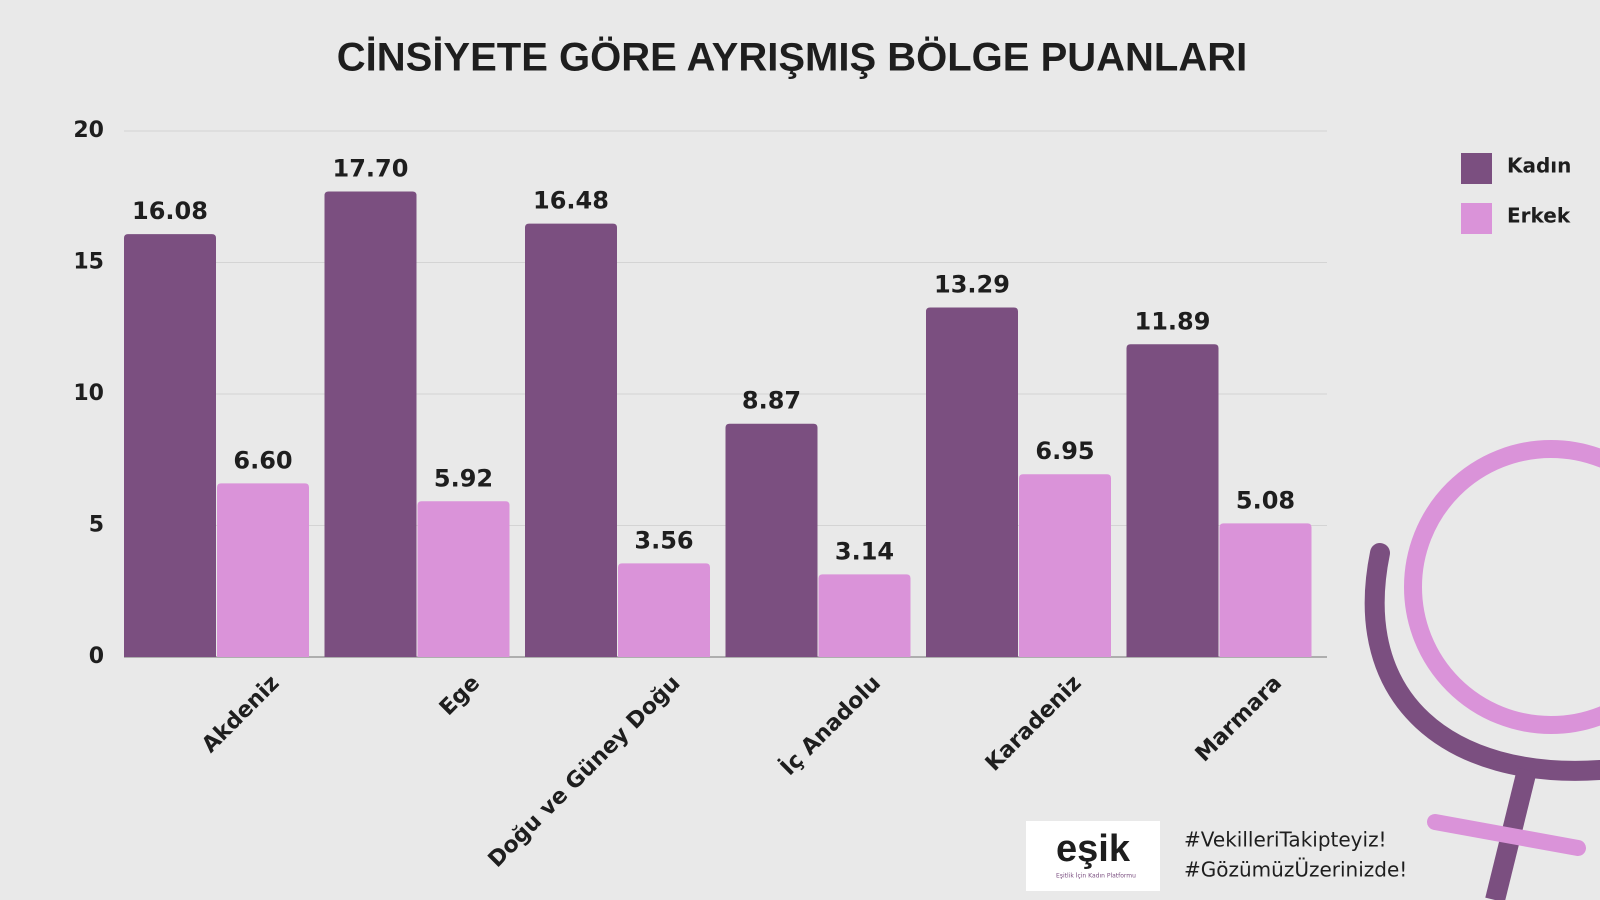 This screenshot has height=900, width=1600. What do you see at coordinates (585, 772) in the screenshot?
I see `x-tick-label: Doğu ve Güney Doğu` at bounding box center [585, 772].